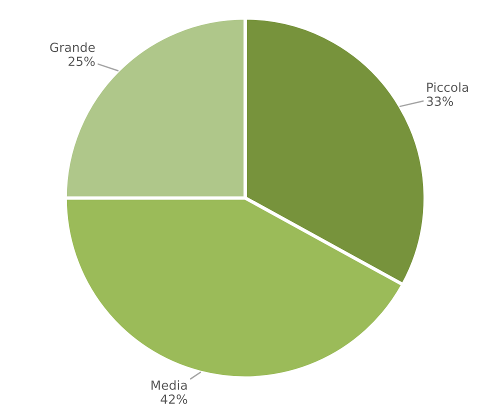 This screenshot has width=485, height=414. I want to click on slice-label: Piccola, so click(447, 87).